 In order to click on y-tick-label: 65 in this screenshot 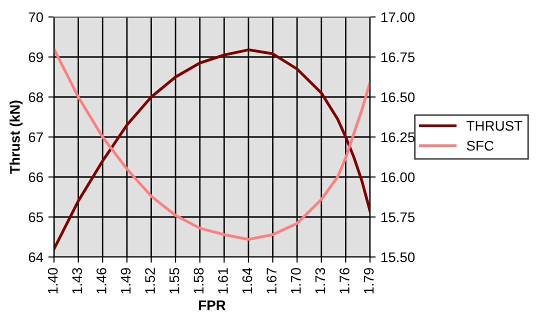, I will do `click(36, 217)`.